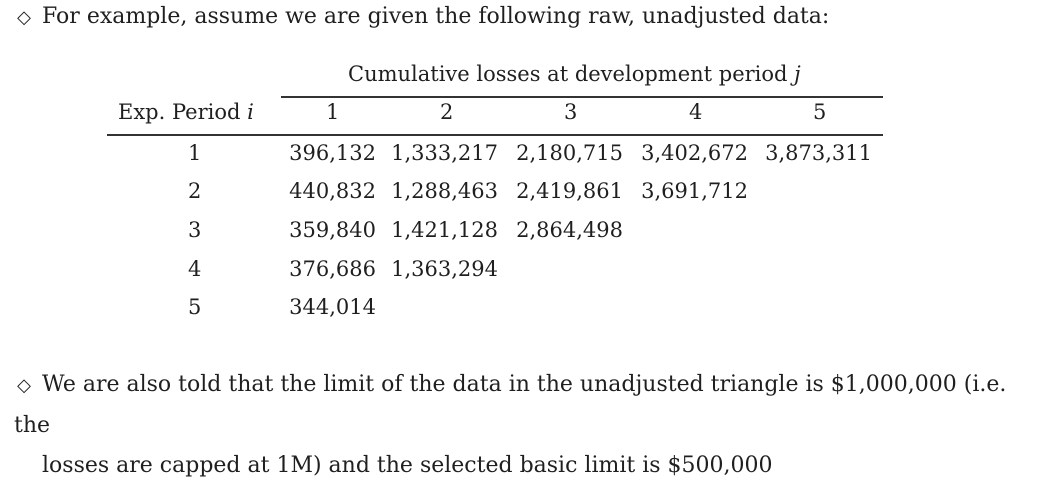 The width and height of the screenshot is (1050, 486). Describe the element at coordinates (694, 153) in the screenshot. I see `table-cell: 3,402,672` at that location.